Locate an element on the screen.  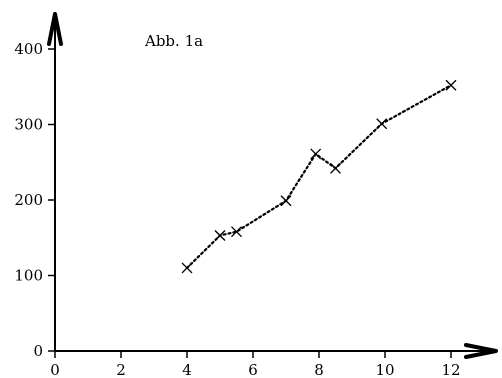
y-tick-label: 0 is located at coordinates (38, 351).